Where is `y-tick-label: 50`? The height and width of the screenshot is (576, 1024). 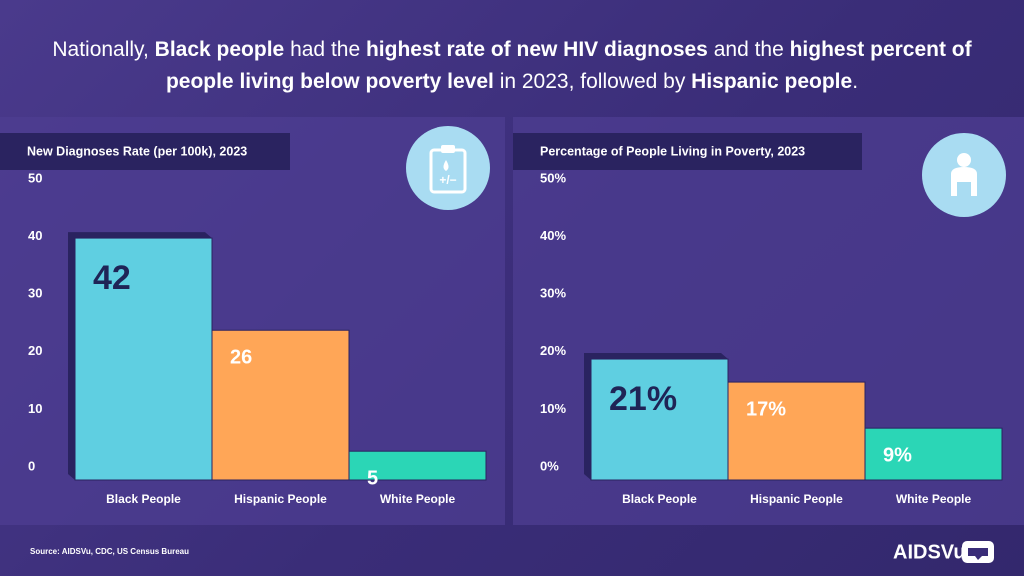 y-tick-label: 50 is located at coordinates (35, 177).